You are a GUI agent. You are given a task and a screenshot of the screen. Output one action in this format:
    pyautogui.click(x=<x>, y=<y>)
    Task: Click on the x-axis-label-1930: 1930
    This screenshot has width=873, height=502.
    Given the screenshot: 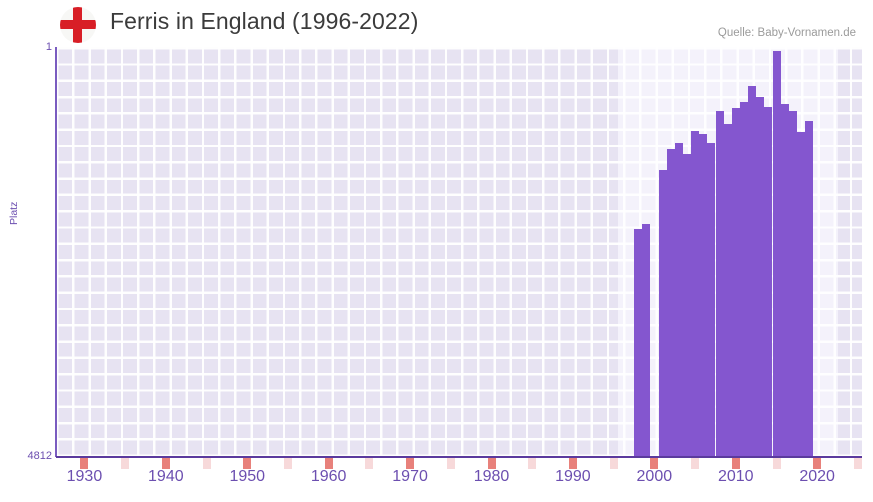 What is the action you would take?
    pyautogui.click(x=84, y=476)
    